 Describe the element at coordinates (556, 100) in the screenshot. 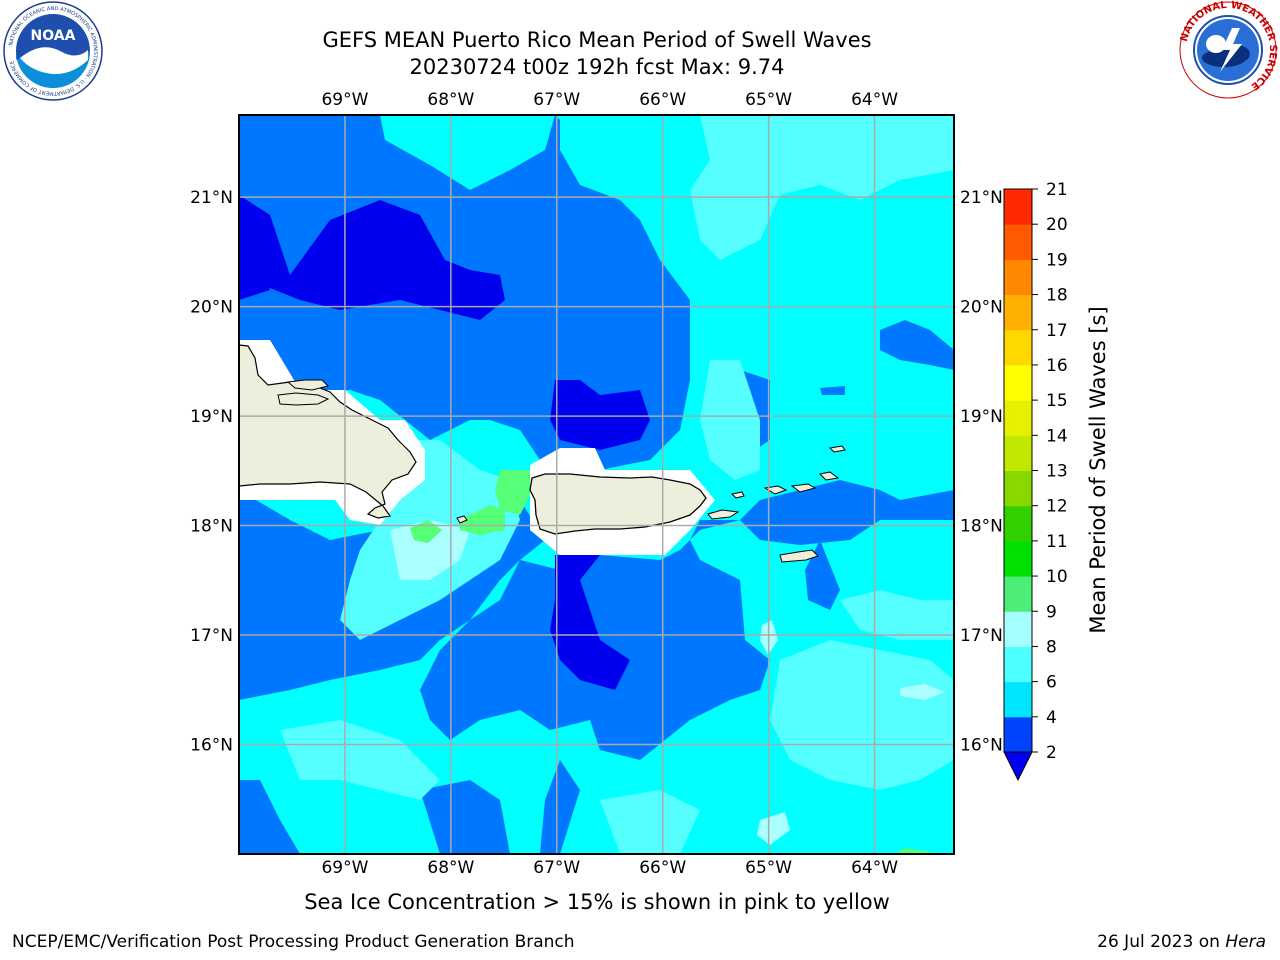

I see `lon-label-top-2: 67°W` at that location.